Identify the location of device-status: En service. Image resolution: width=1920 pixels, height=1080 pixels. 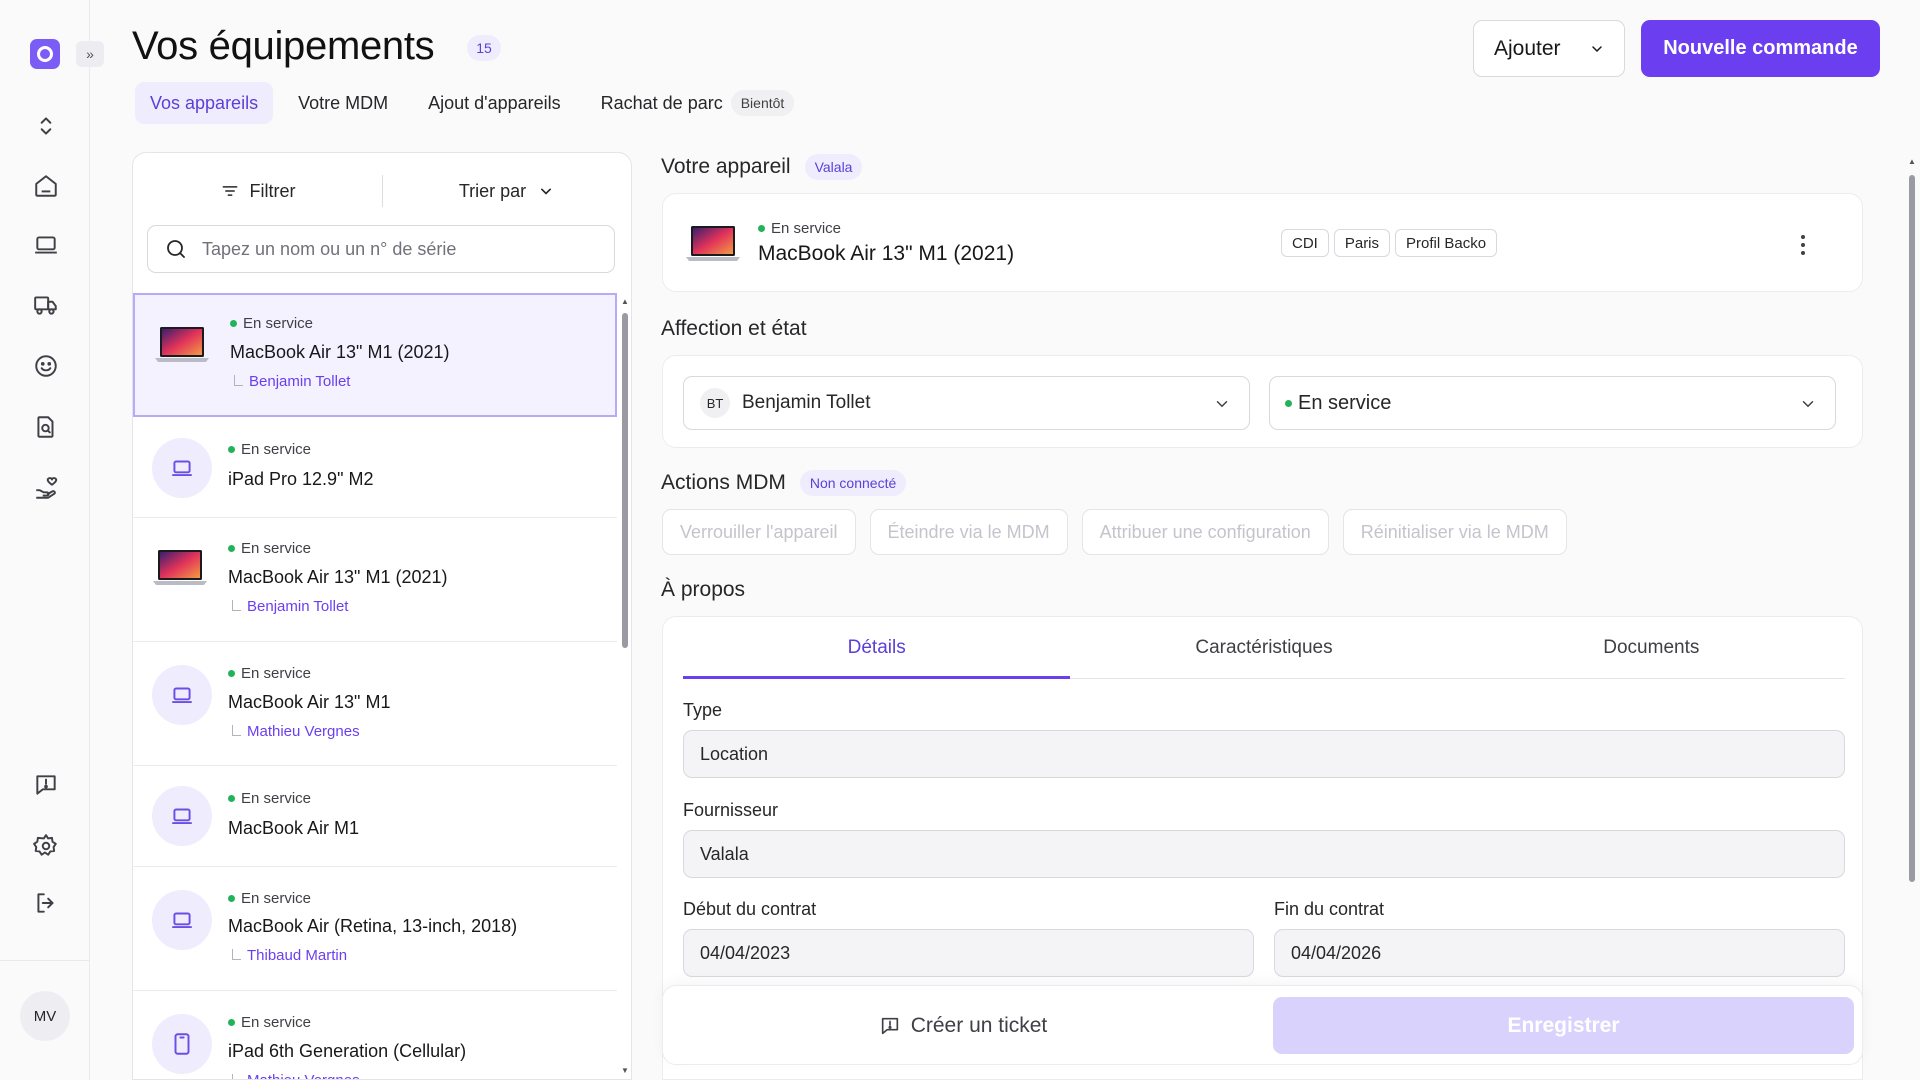
(799, 228).